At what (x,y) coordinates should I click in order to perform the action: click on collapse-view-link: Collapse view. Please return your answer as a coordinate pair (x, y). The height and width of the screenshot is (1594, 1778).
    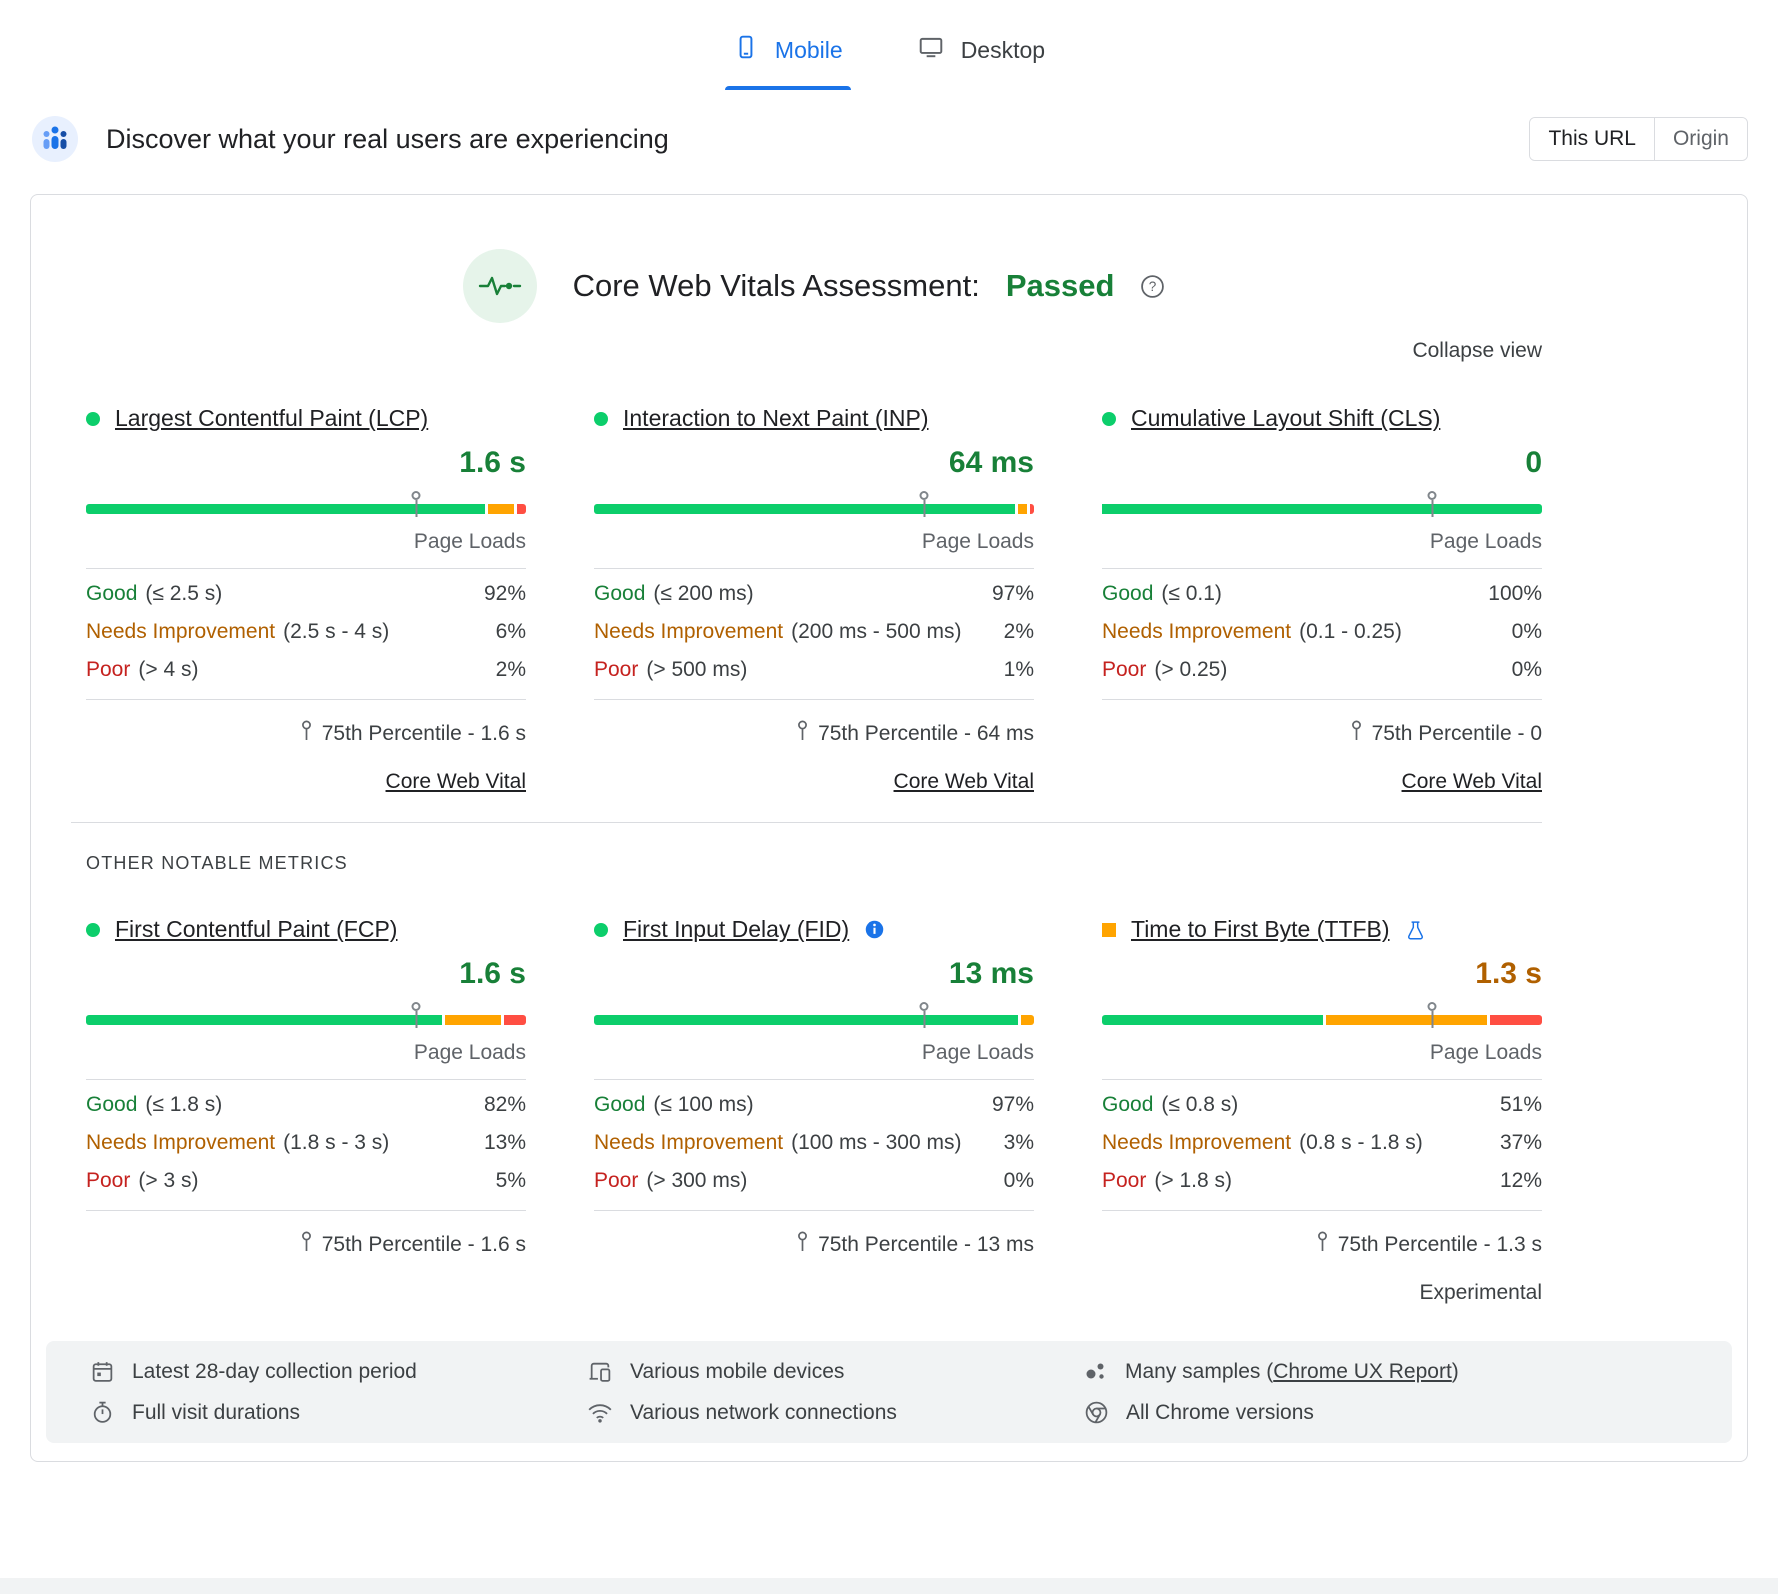
    Looking at the image, I should click on (1477, 350).